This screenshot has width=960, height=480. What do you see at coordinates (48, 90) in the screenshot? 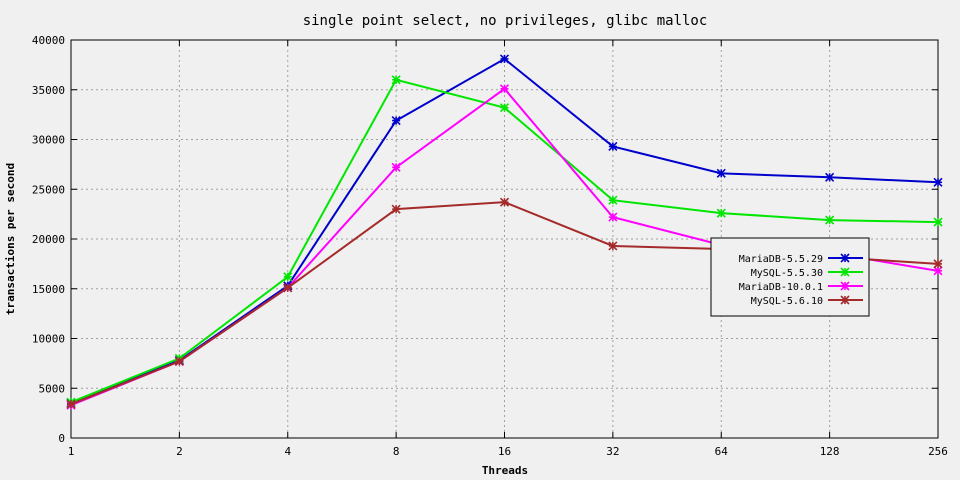
I see `y-tick-label: 35000` at bounding box center [48, 90].